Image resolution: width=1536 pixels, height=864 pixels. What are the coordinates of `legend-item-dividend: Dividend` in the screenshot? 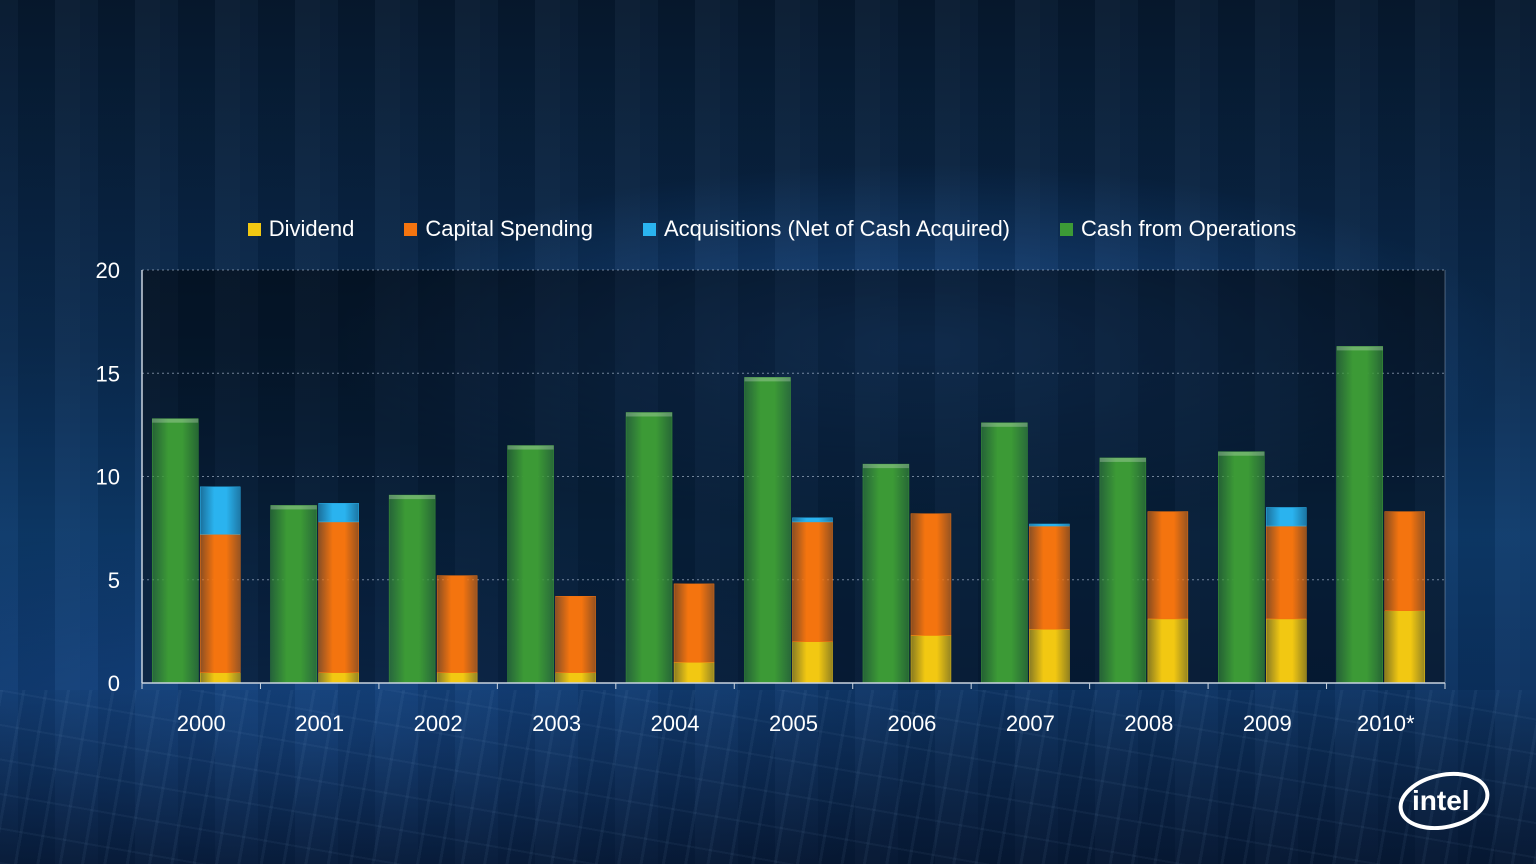 It's located at (297, 229).